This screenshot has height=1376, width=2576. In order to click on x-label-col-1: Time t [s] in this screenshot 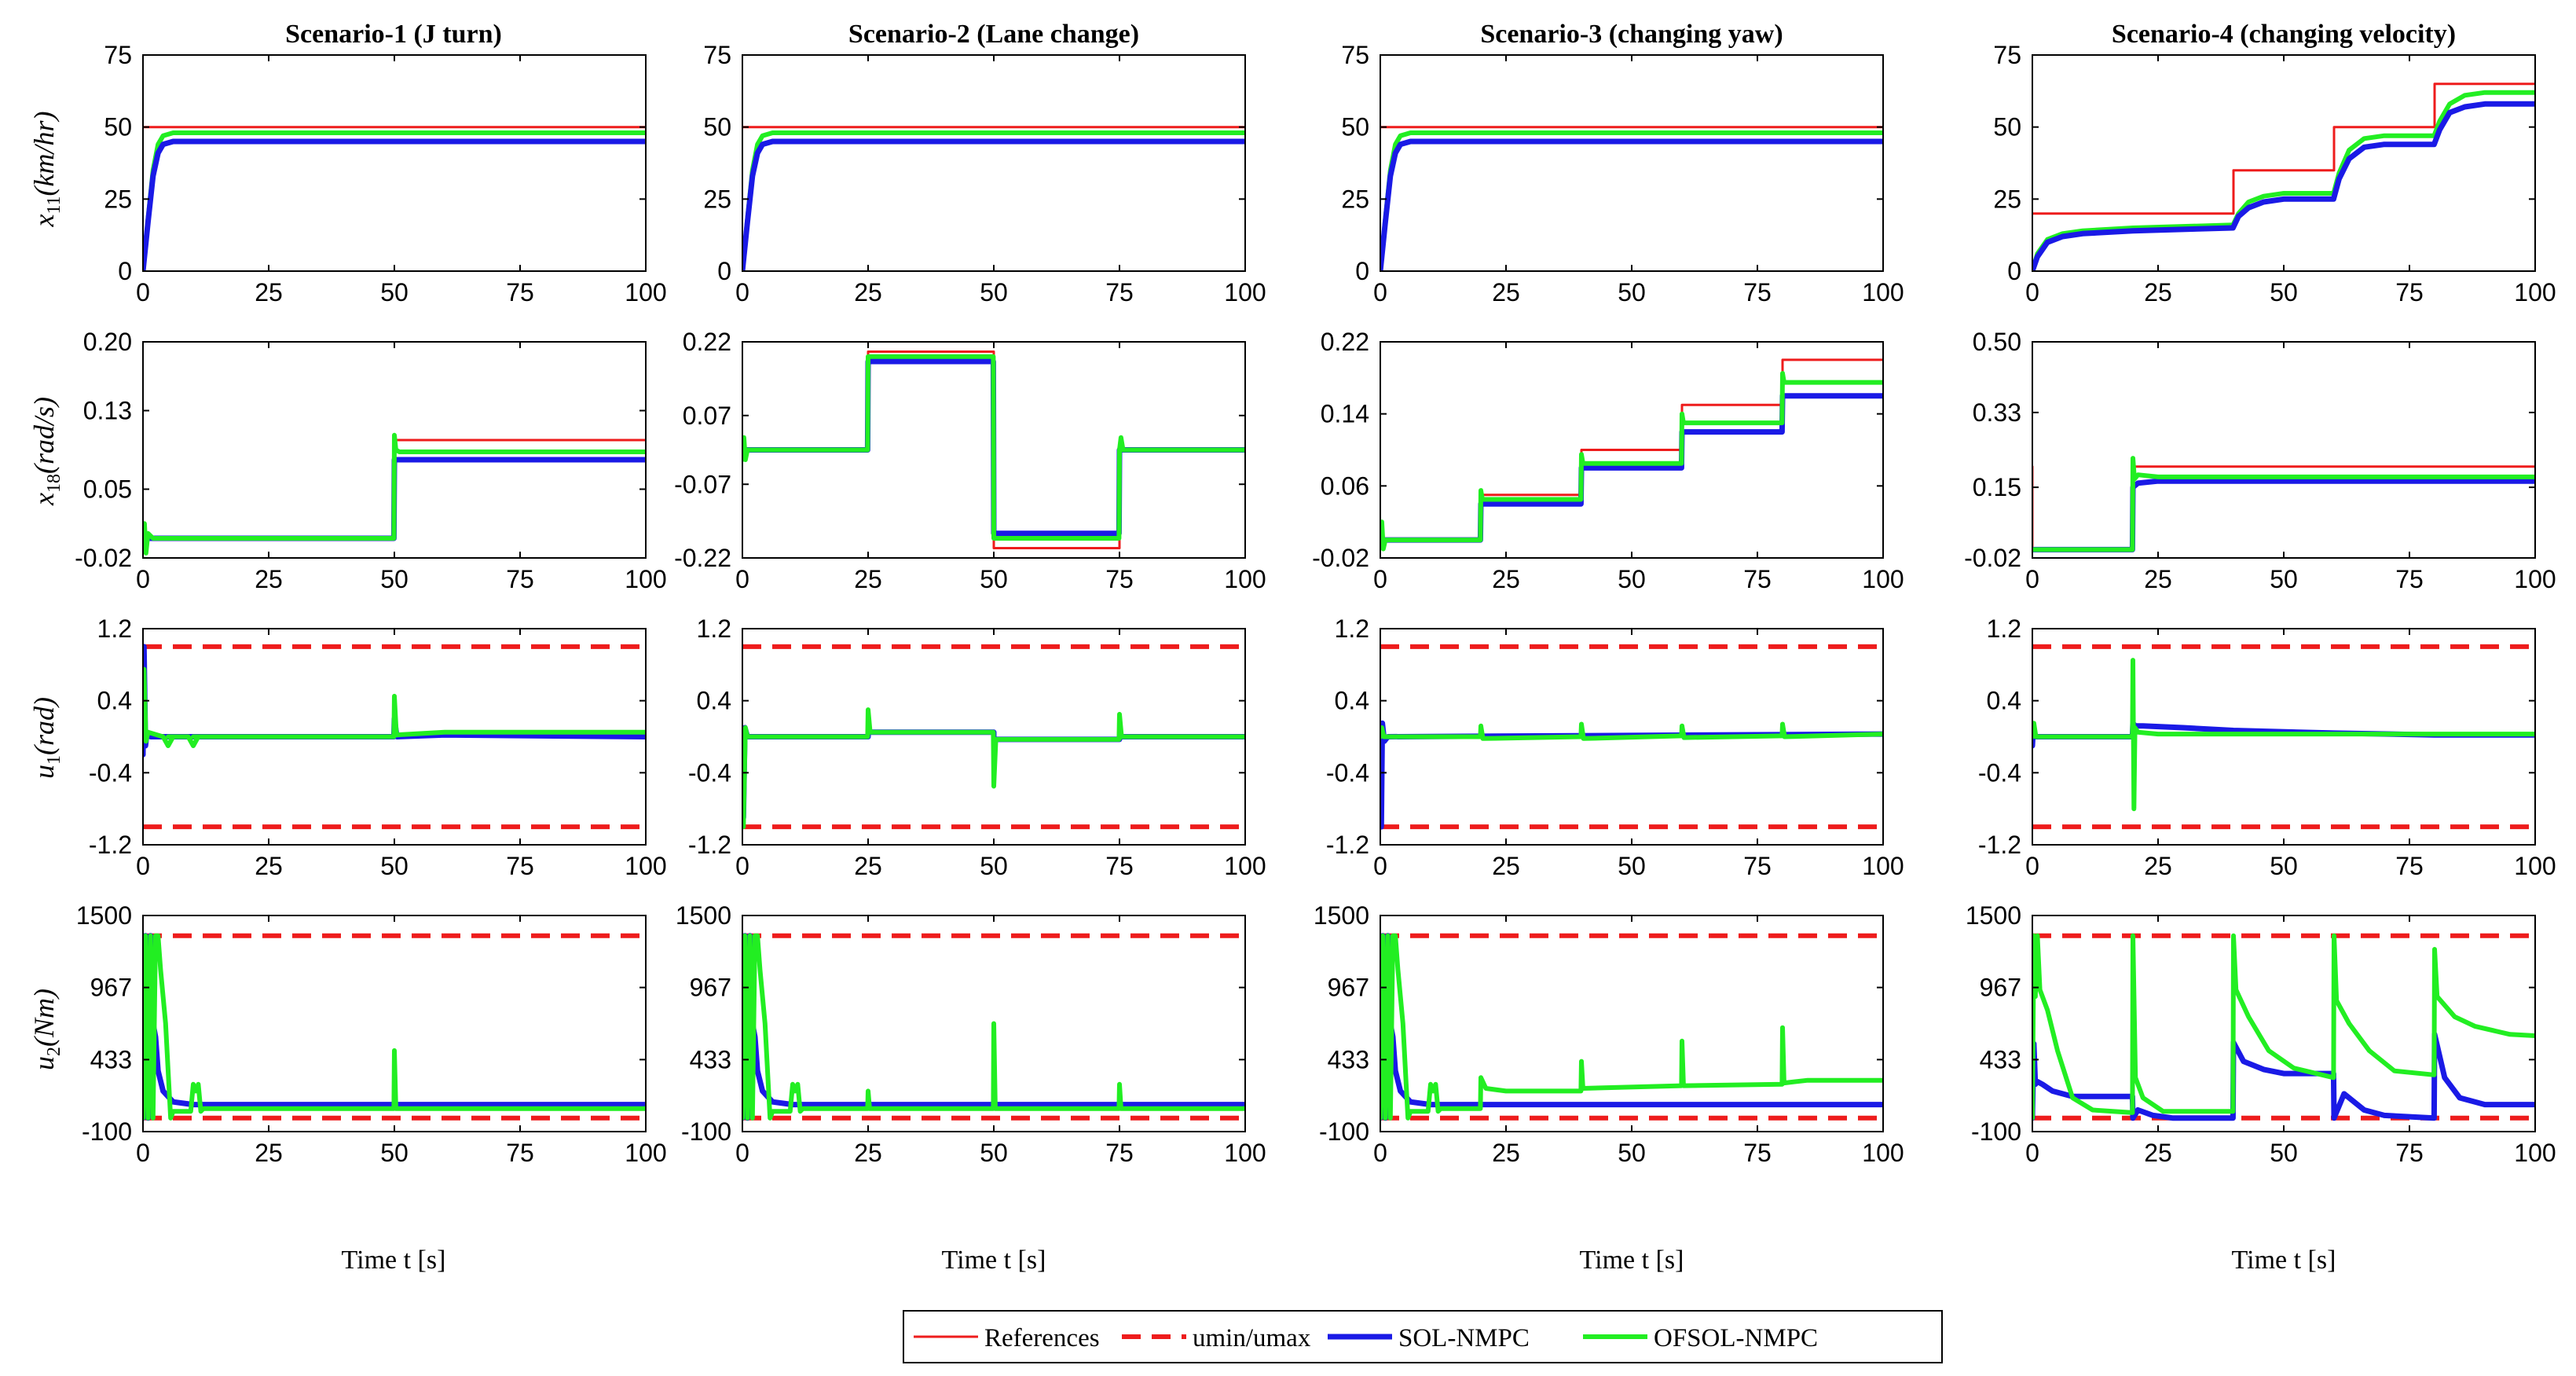, I will do `click(394, 1260)`.